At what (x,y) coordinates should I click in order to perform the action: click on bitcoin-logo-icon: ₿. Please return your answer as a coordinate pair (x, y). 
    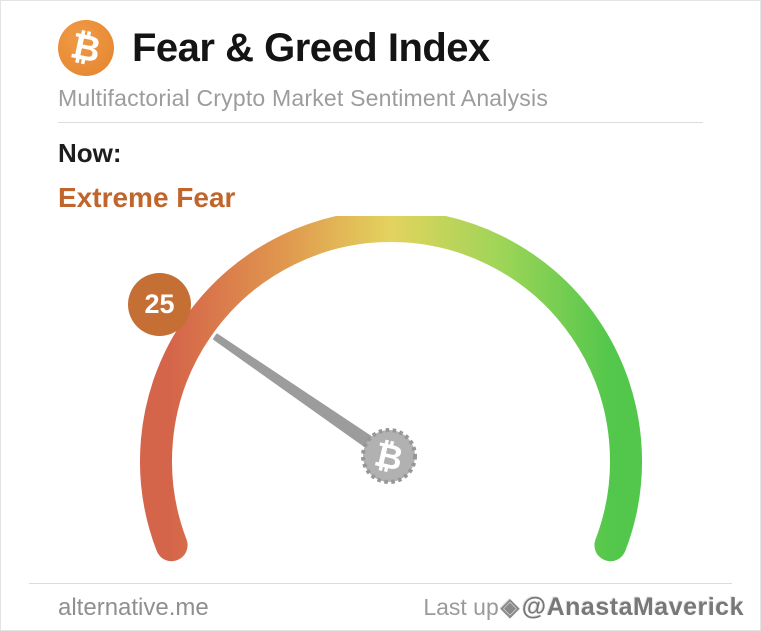
    Looking at the image, I should click on (86, 48).